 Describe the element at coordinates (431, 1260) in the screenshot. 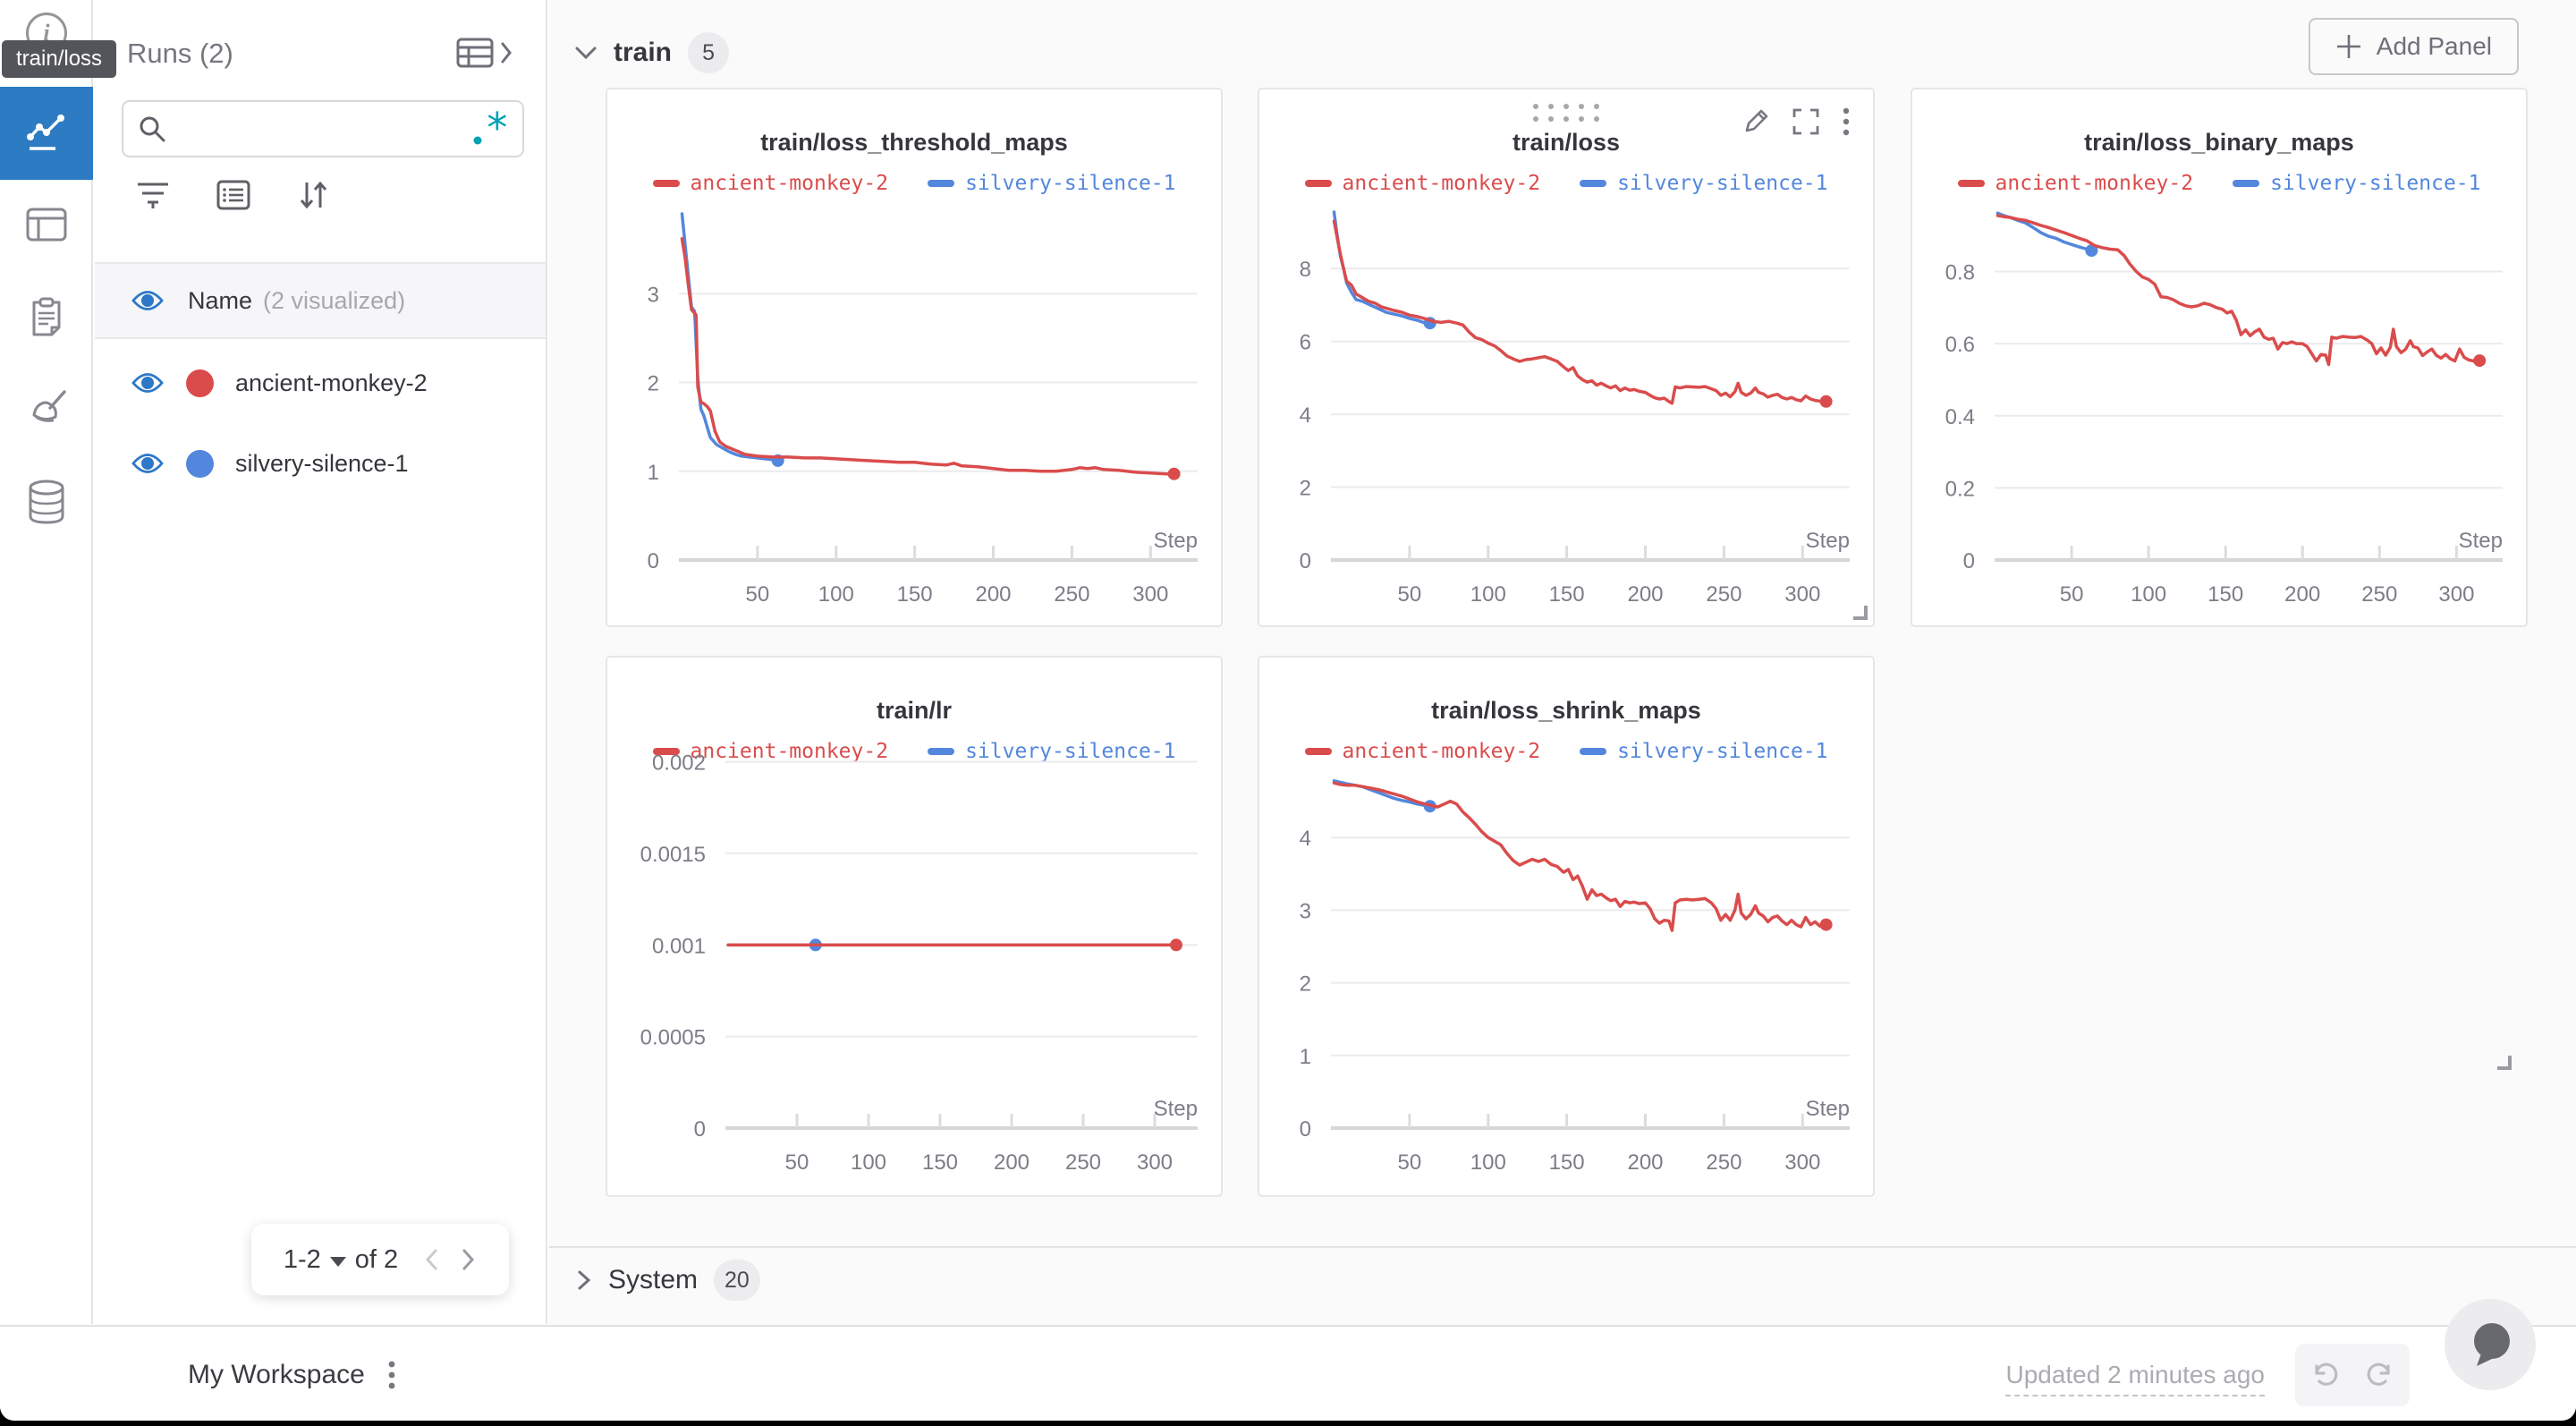

I see `prev-page-icon` at that location.